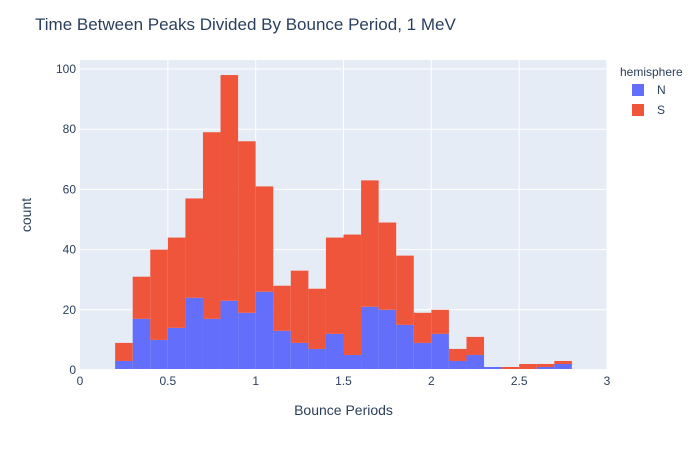 The image size is (700, 450). What do you see at coordinates (70, 250) in the screenshot?
I see `y-tick-label: 40` at bounding box center [70, 250].